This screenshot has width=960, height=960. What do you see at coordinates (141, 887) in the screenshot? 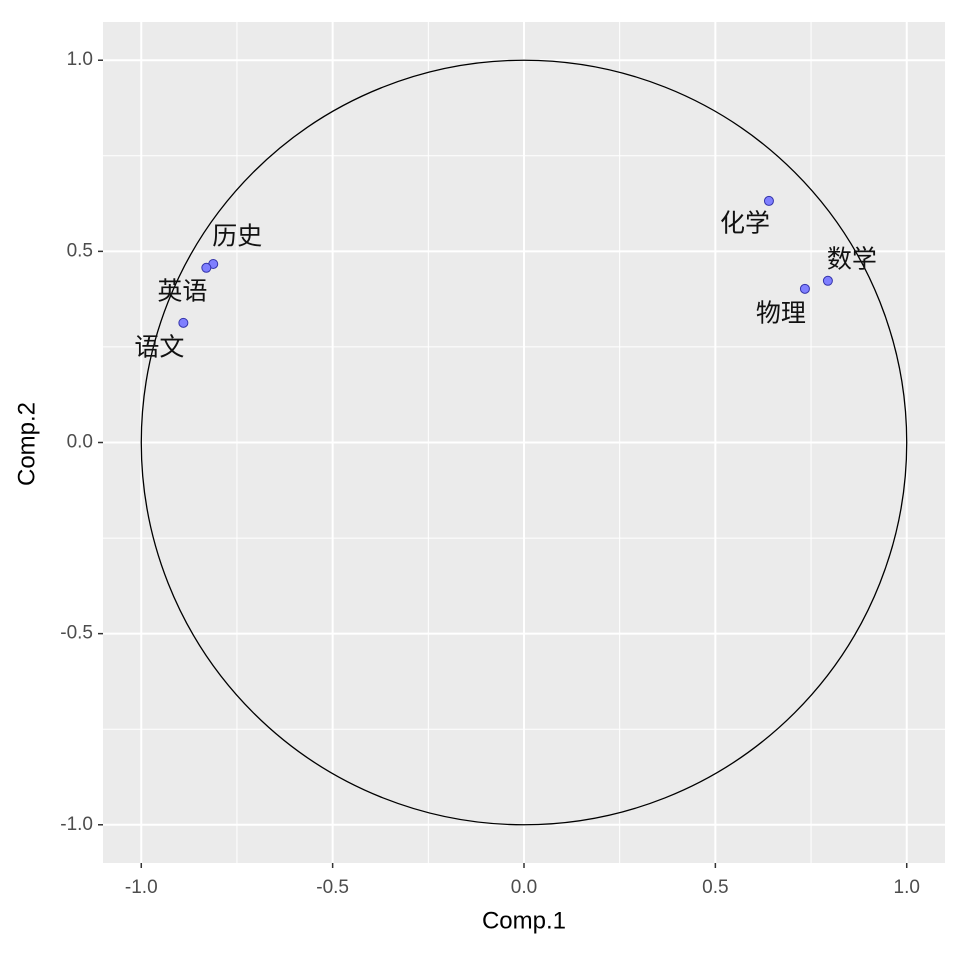
I see `x-tick-label: -1.0` at bounding box center [141, 887].